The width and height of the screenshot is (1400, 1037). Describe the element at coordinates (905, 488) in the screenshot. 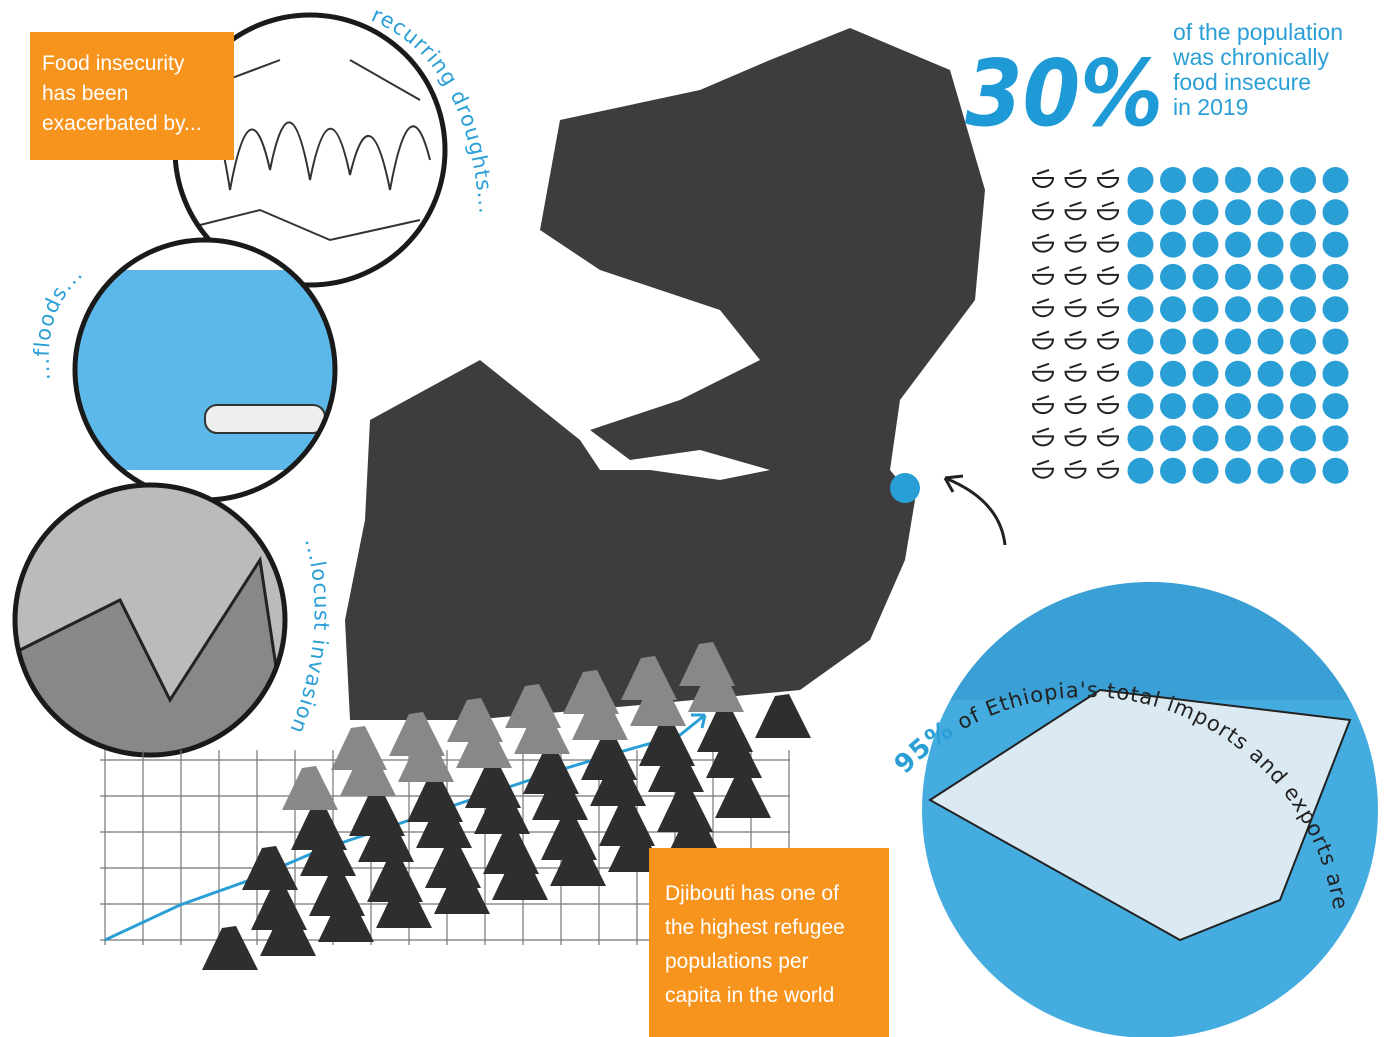

I see `port-dot` at that location.